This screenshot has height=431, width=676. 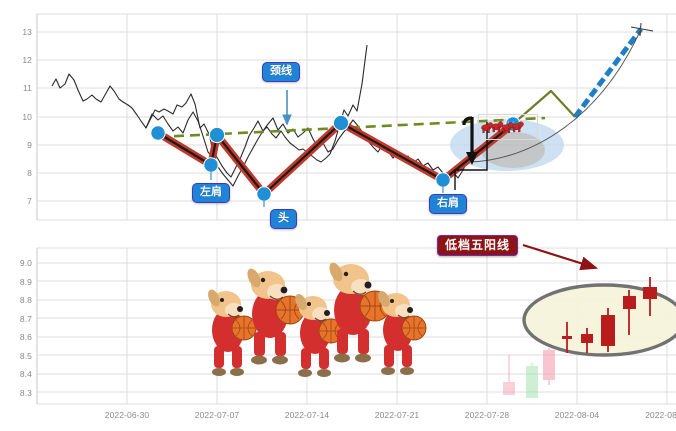 I want to click on price-ytick-9: 9, so click(x=29, y=145).